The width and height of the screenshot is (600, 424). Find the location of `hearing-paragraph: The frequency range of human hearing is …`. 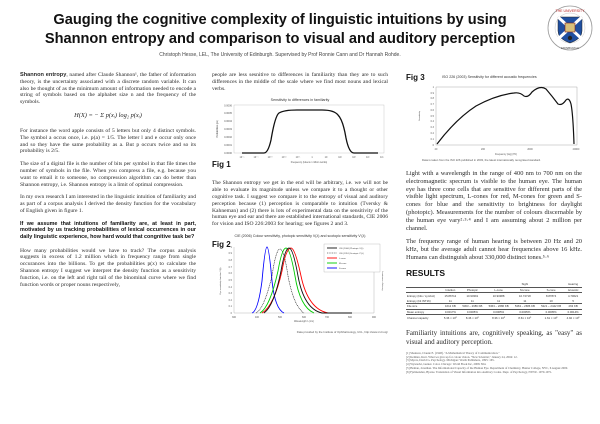

hearing-paragraph: The frequency range of human hearing is … is located at coordinates (494, 249).